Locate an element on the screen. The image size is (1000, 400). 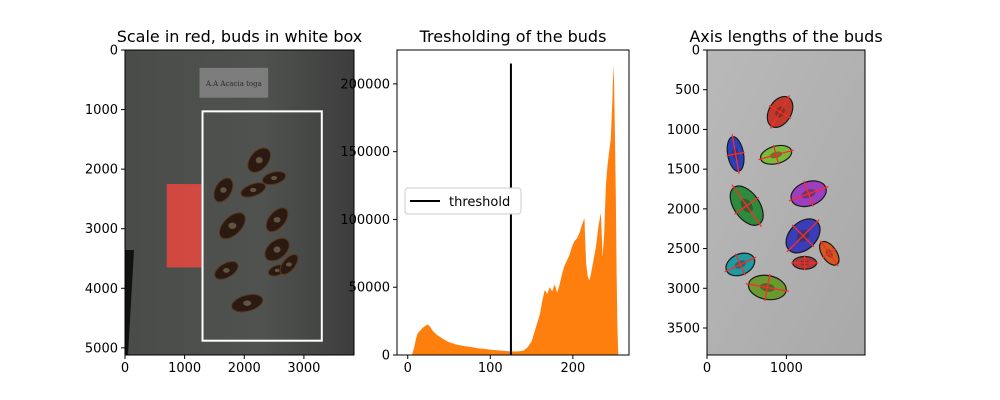
y-tick-label: 150000 is located at coordinates (365, 152).